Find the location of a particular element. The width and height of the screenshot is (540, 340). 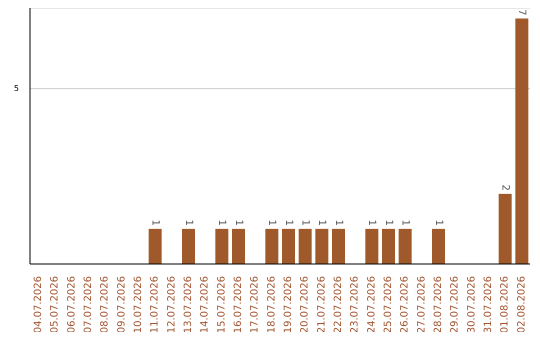

x-tick-label: 12.07.2026 is located at coordinates (172, 305).